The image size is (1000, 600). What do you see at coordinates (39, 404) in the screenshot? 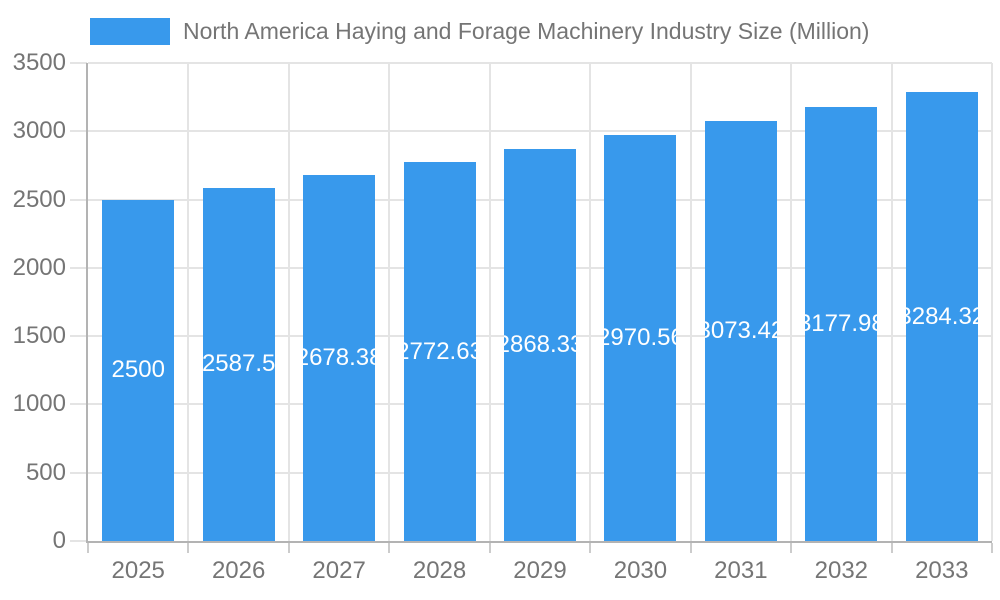
I see `y-axis-tick-label: 1000` at bounding box center [39, 404].